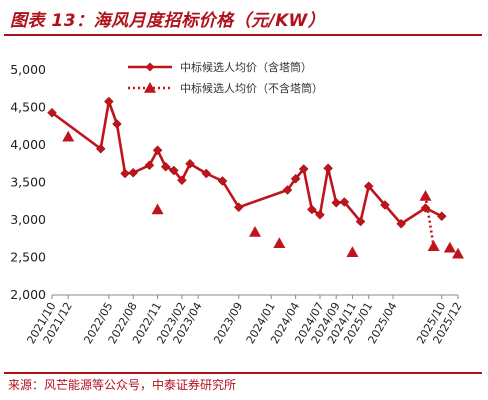 This screenshot has height=400, width=488. Describe the element at coordinates (122, 385) in the screenshot. I see `source-note: 来源：风芒能源等公众号，中泰证券研究所` at that location.